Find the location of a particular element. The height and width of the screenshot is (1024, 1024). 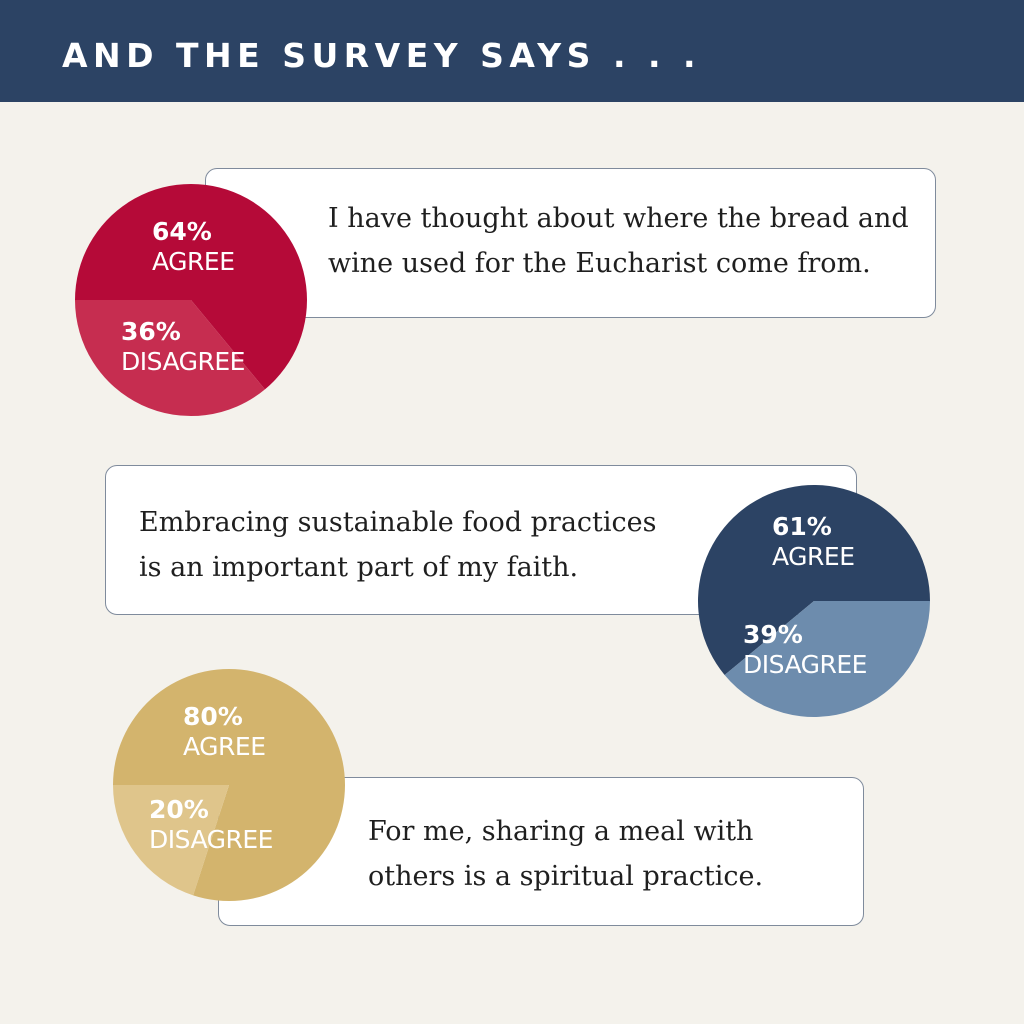

pie-chart-3: 80% AGREE 20% DISAGREE is located at coordinates (229, 784).